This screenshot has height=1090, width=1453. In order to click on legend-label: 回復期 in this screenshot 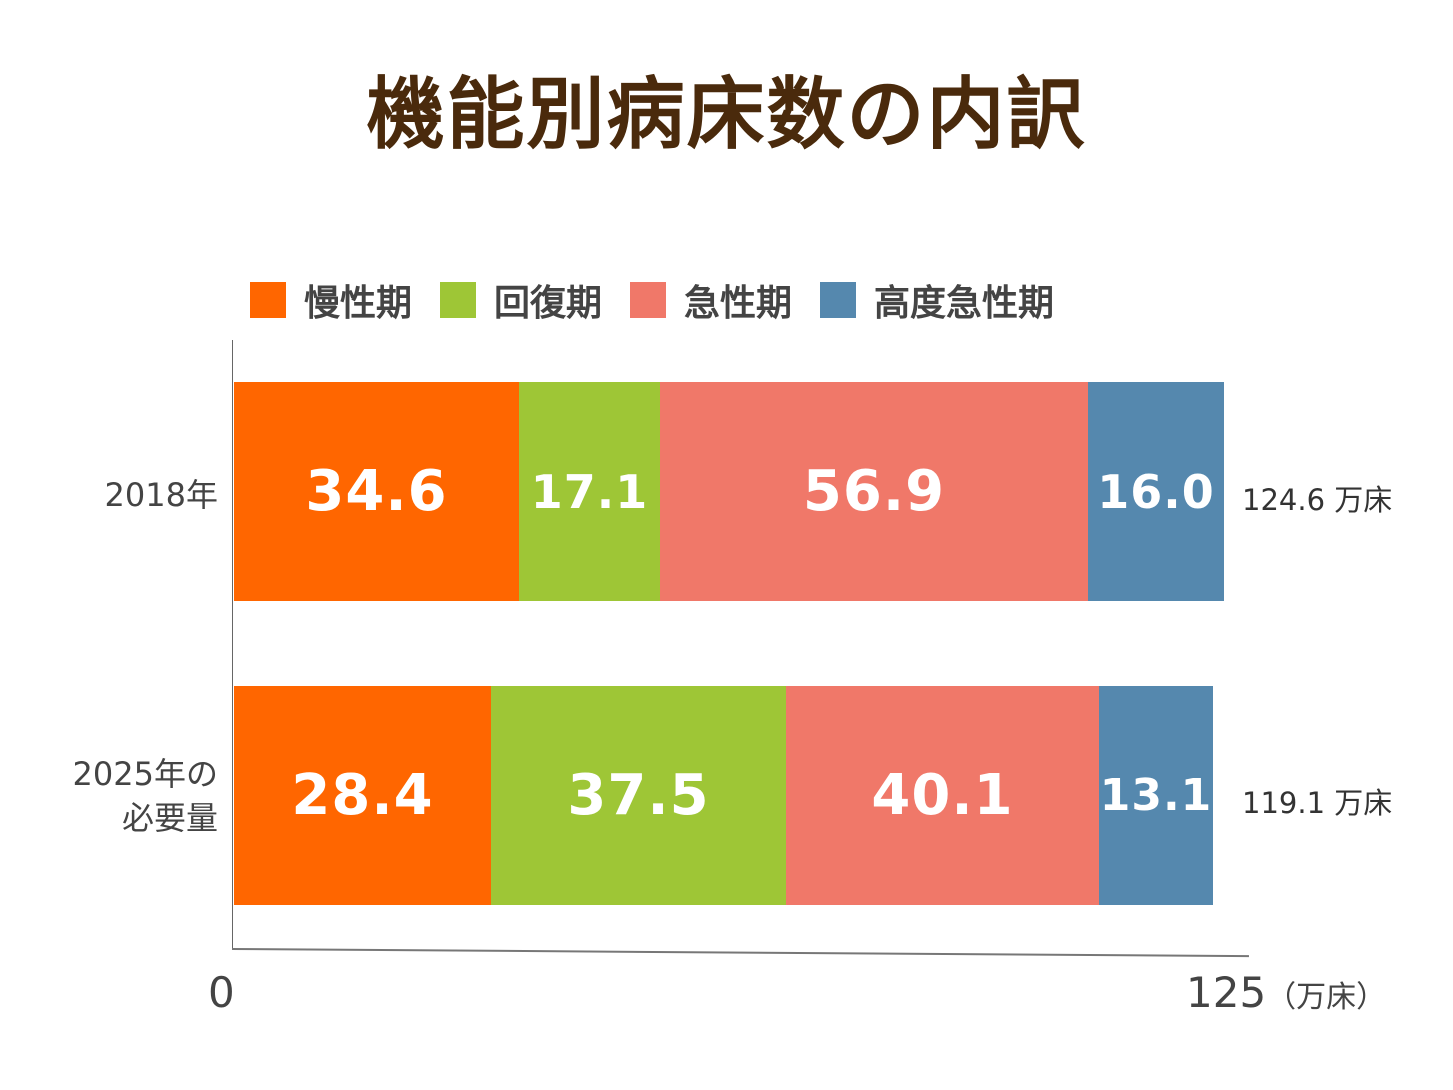, I will do `click(548, 303)`.